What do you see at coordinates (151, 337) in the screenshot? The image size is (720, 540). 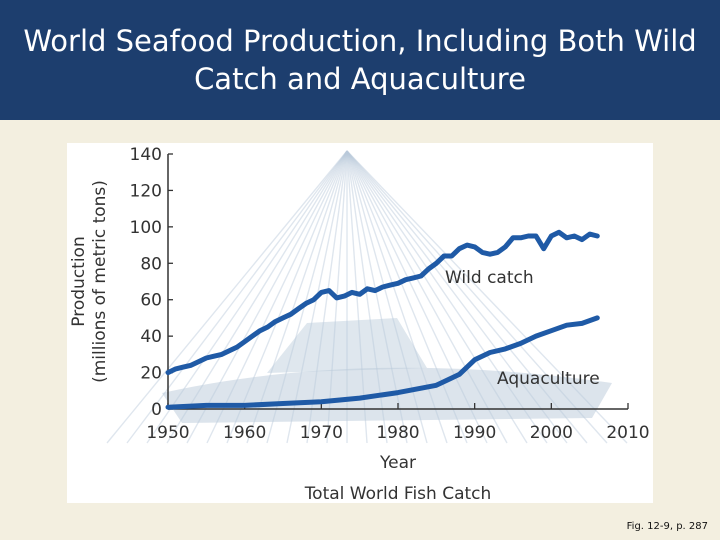 I see `y-tick-label: 40` at bounding box center [151, 337].